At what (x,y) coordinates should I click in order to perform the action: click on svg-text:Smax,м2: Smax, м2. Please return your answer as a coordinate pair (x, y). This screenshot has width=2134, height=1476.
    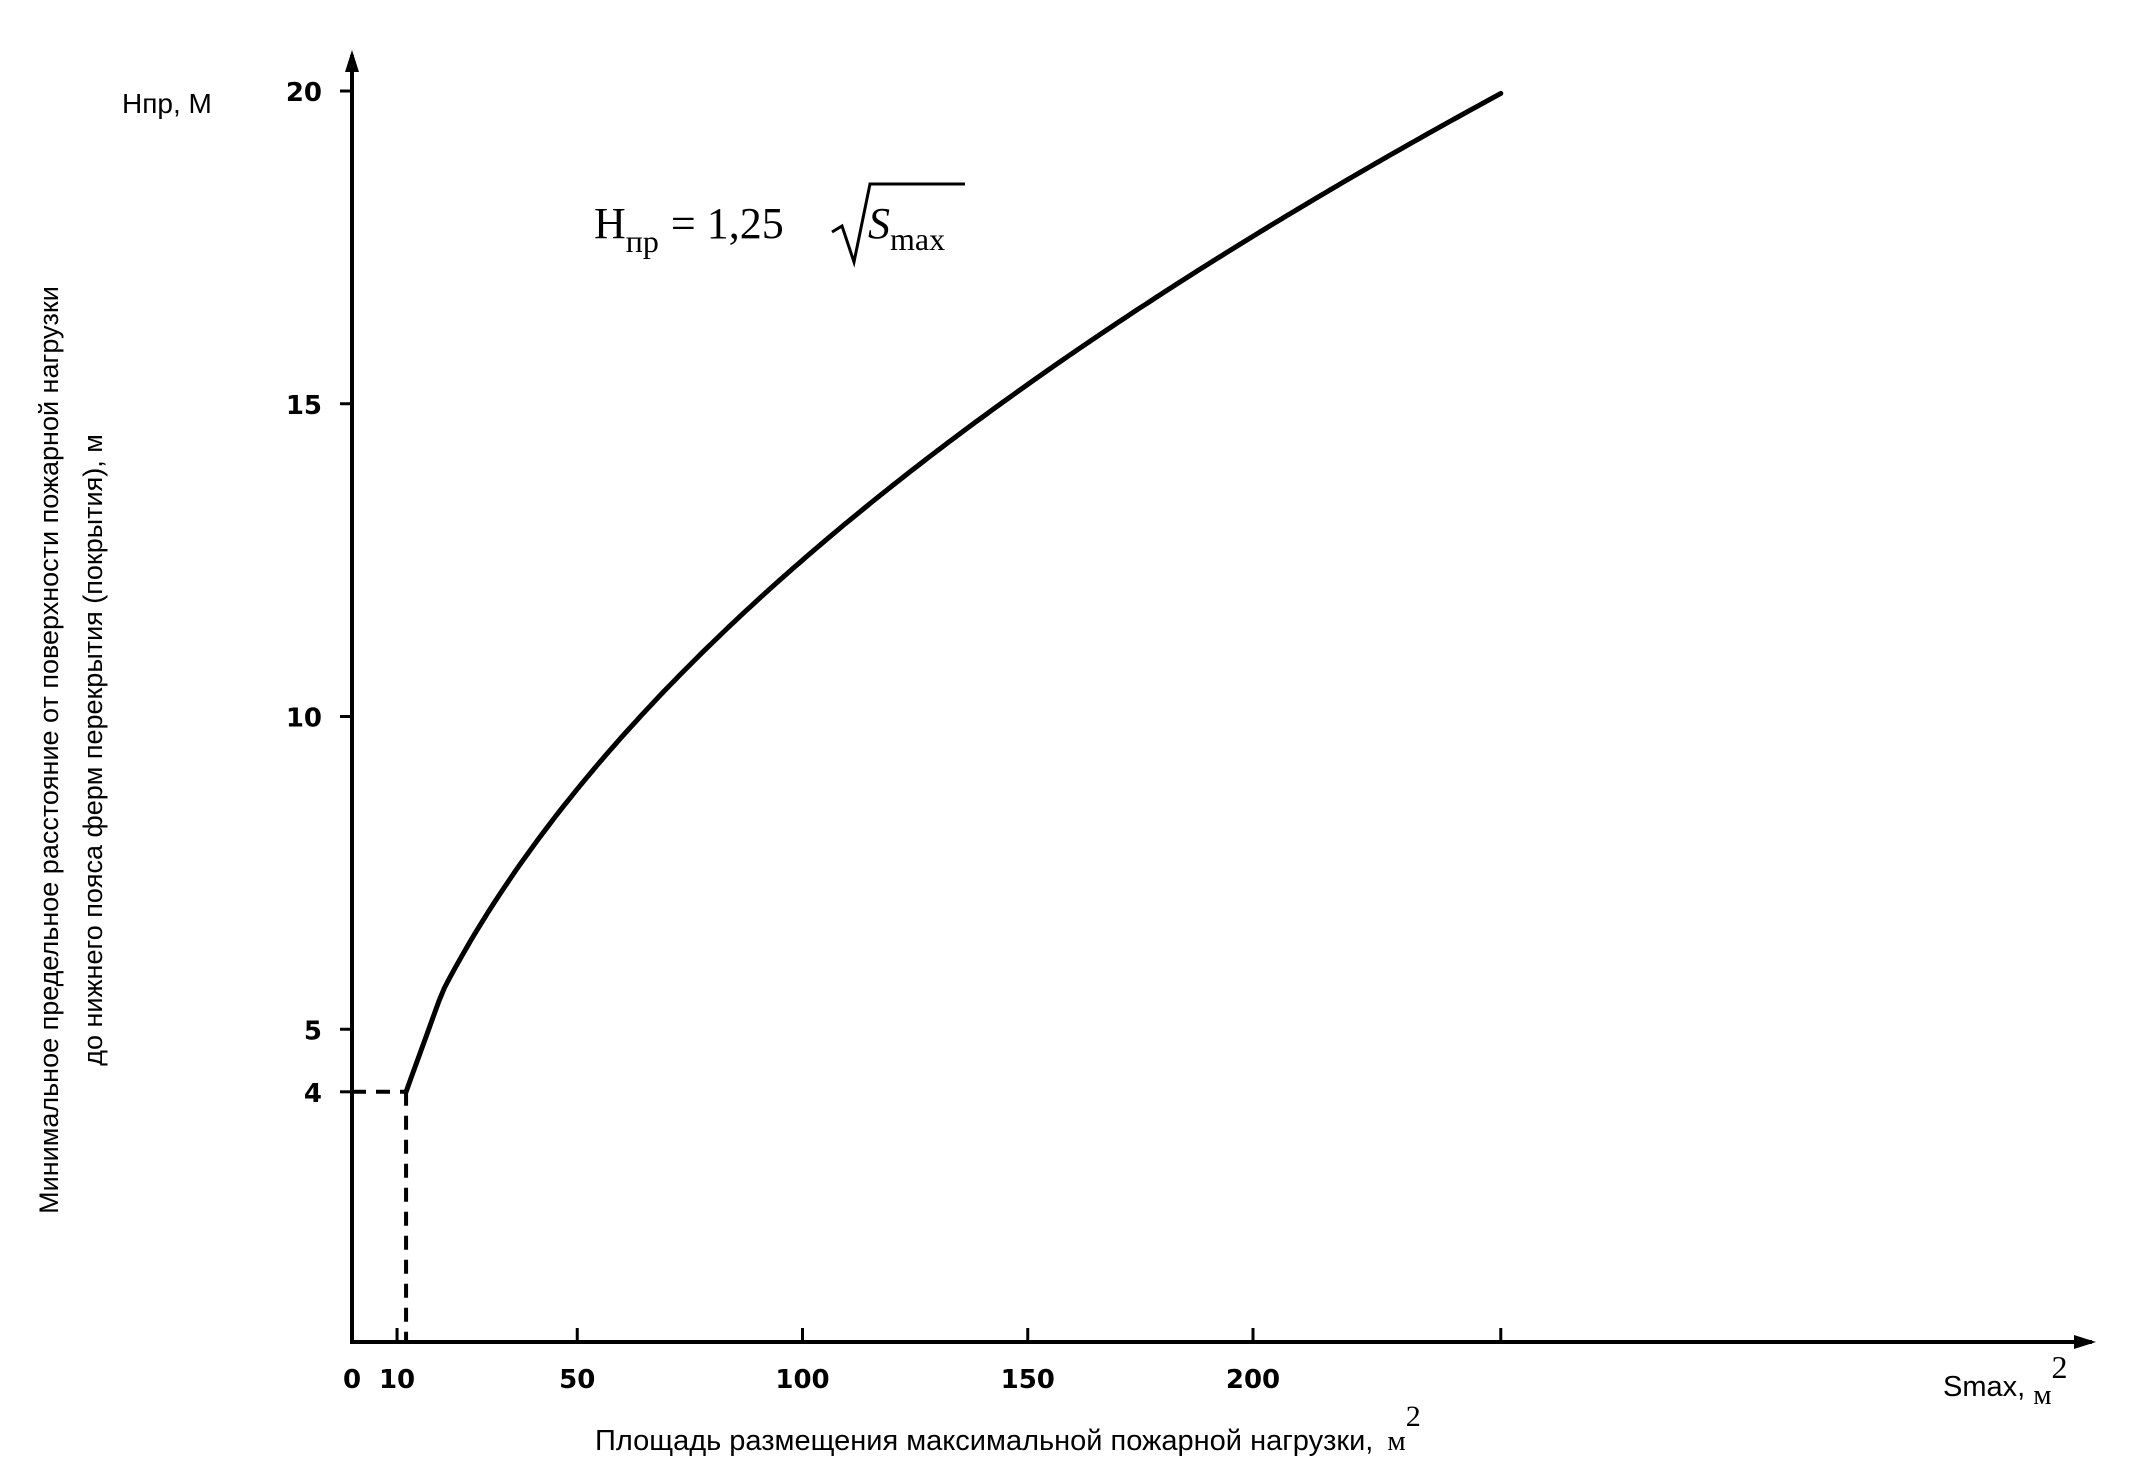
    Looking at the image, I should click on (2005, 1380).